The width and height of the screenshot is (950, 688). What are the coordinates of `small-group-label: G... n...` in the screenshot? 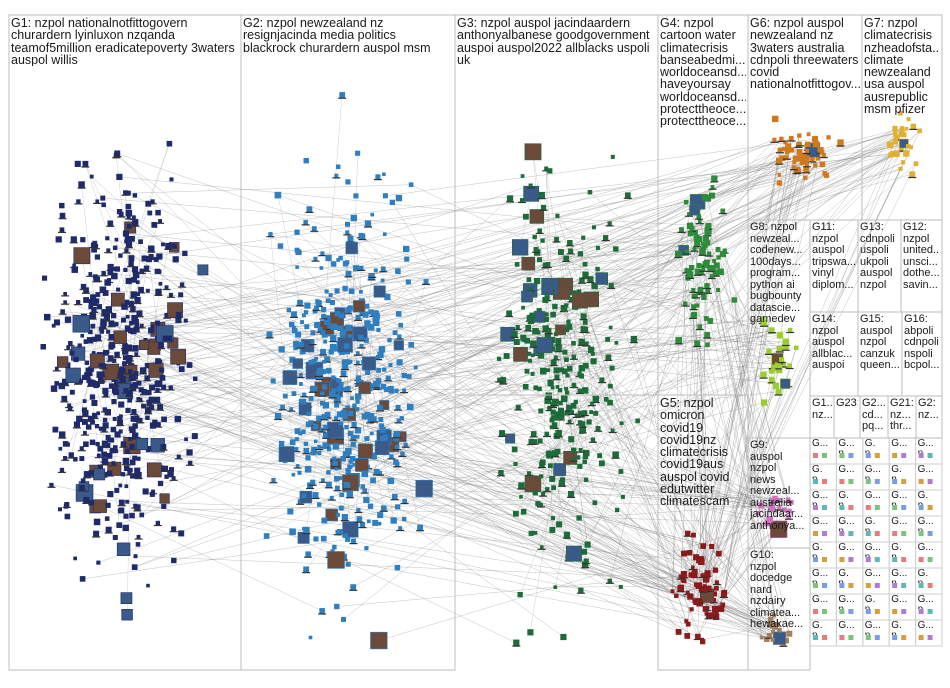 It's located at (820, 498).